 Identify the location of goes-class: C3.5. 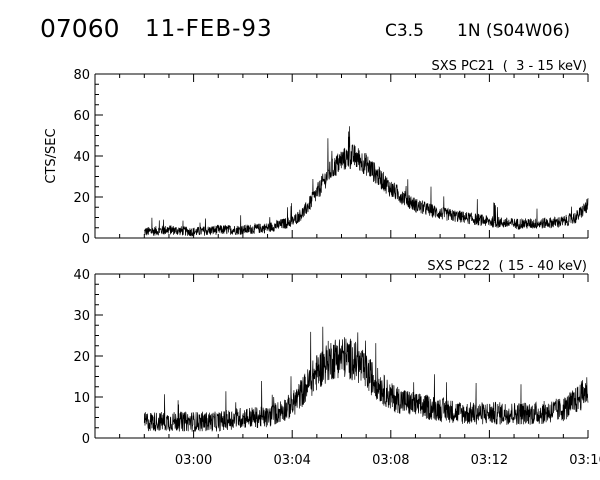
(404, 31).